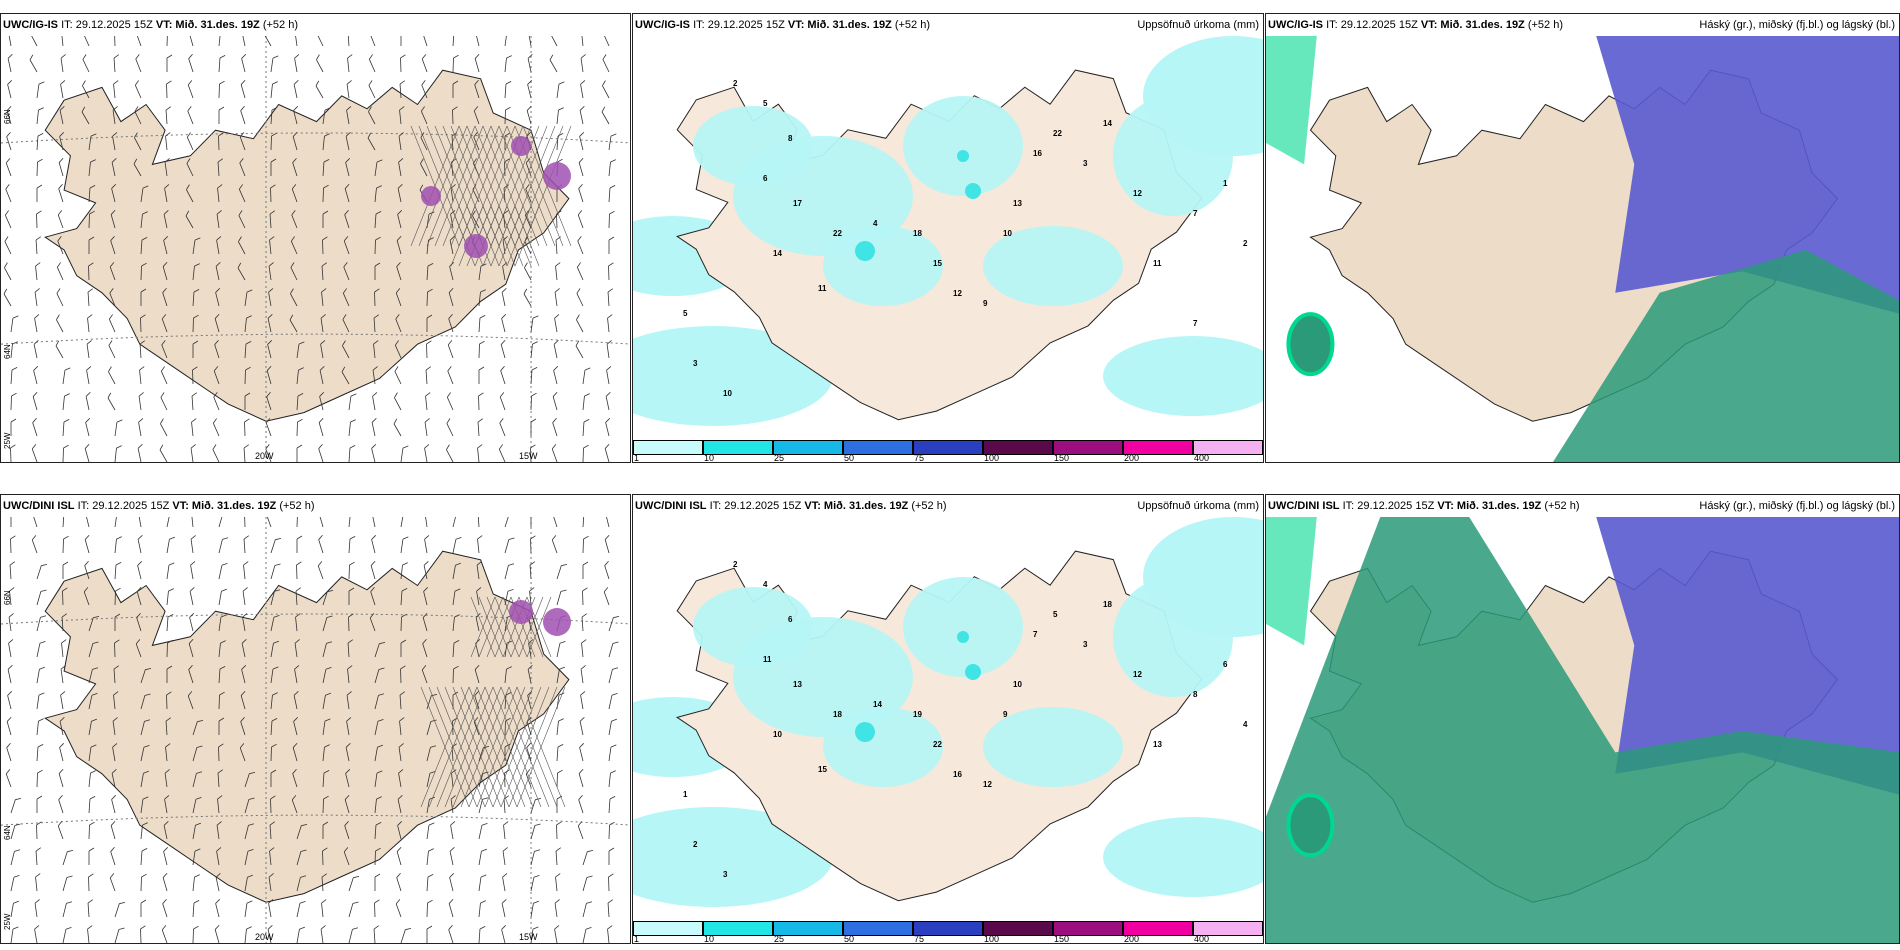 The height and width of the screenshot is (950, 1900). Describe the element at coordinates (30, 25) in the screenshot. I see `model-name: UWC/IG-IS` at that location.